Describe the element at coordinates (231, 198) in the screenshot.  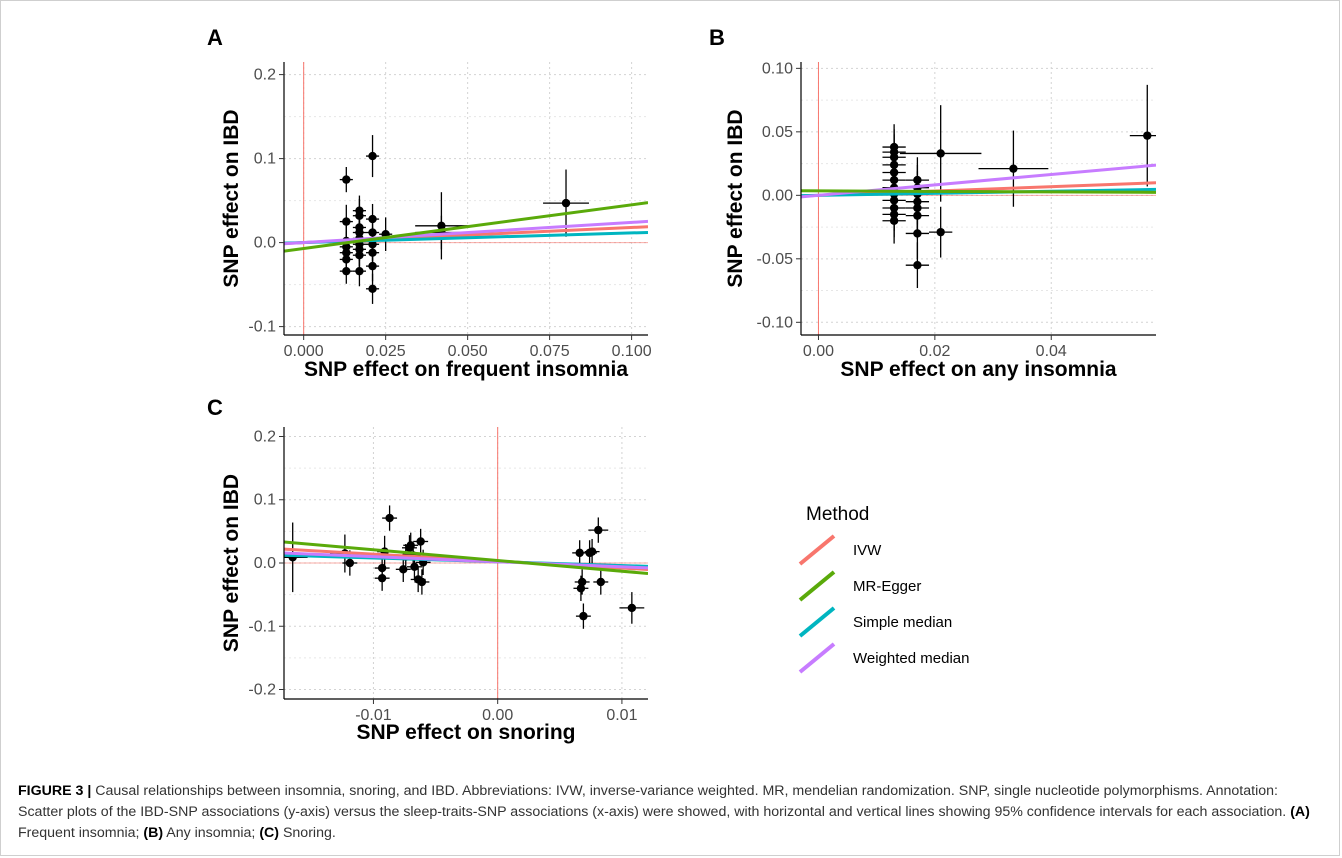
I see `panel-a-y-axis-title: SNP effect on IBD` at that location.